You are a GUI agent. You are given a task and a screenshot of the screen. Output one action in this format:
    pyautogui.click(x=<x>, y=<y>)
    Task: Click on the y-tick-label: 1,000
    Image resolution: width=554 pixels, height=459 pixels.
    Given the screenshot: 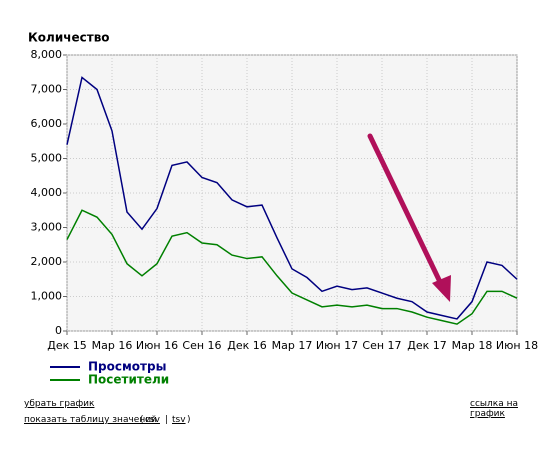 What is the action you would take?
    pyautogui.click(x=47, y=296)
    